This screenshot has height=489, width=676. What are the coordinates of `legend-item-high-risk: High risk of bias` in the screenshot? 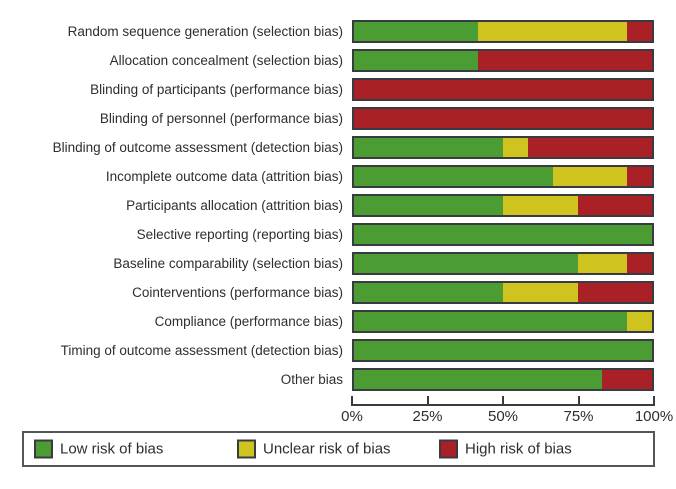 It's located at (505, 449).